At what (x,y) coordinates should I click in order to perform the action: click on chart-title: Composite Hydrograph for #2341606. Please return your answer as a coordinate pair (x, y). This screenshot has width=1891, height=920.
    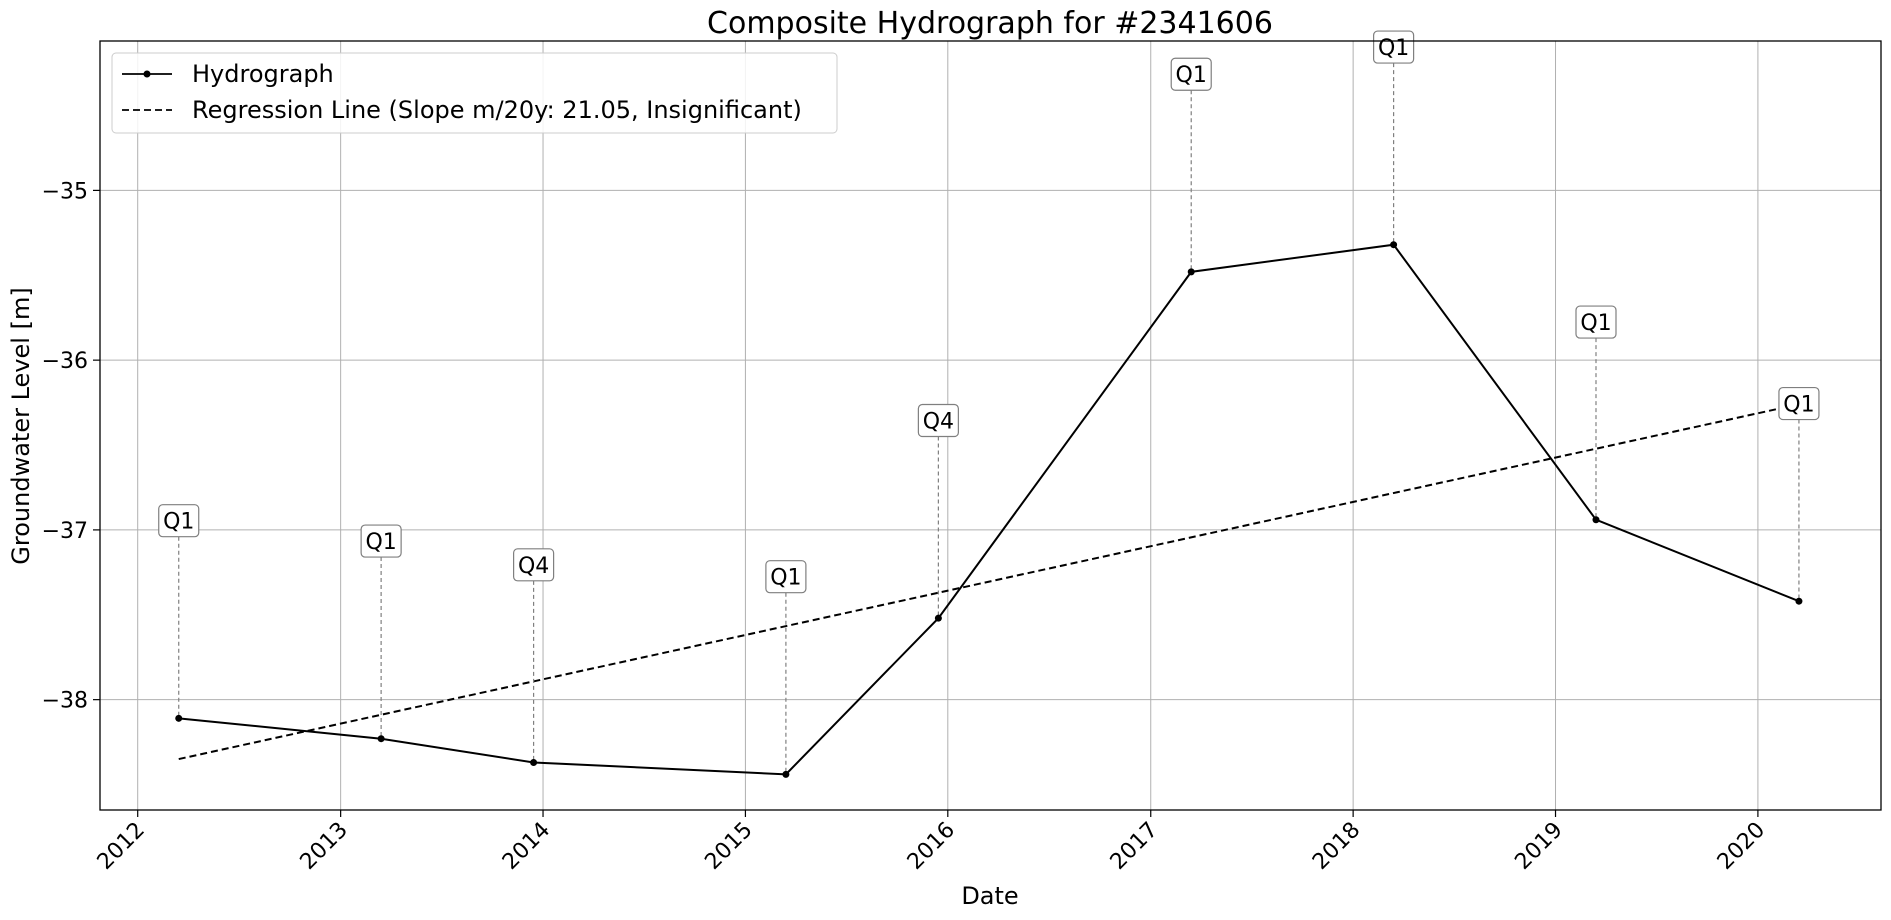
    Looking at the image, I should click on (990, 23).